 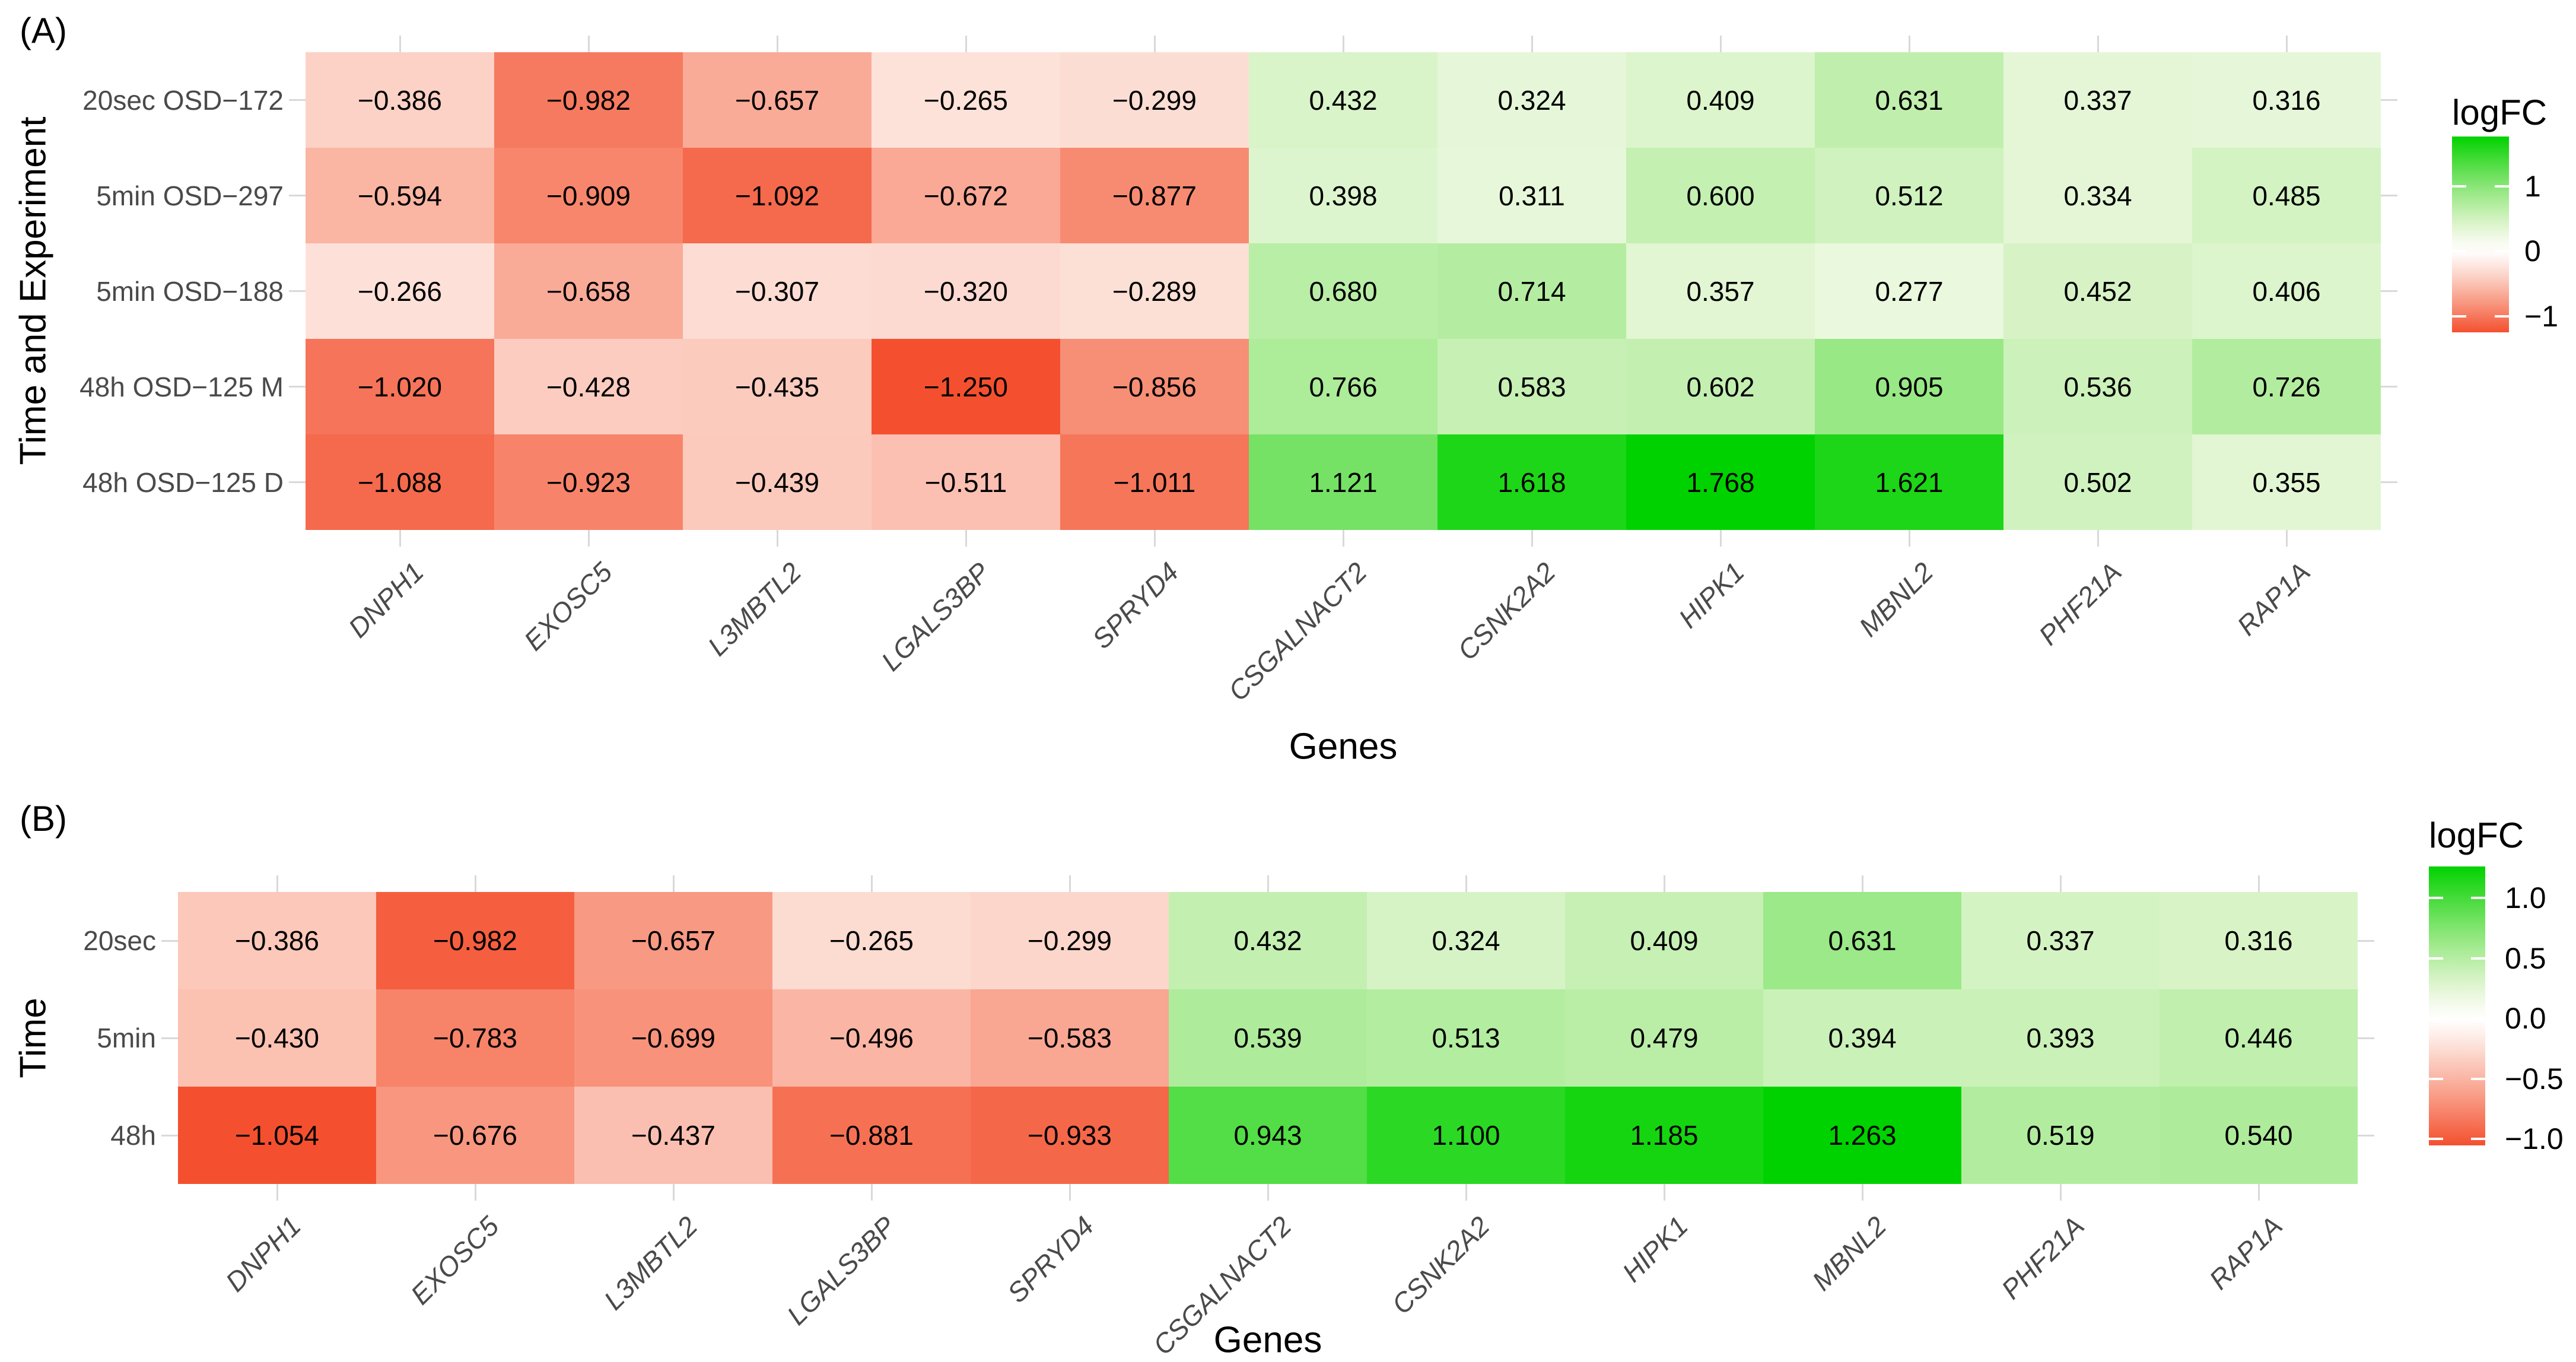 What do you see at coordinates (475, 1038) in the screenshot?
I see `heatmap-cell: −0.783` at bounding box center [475, 1038].